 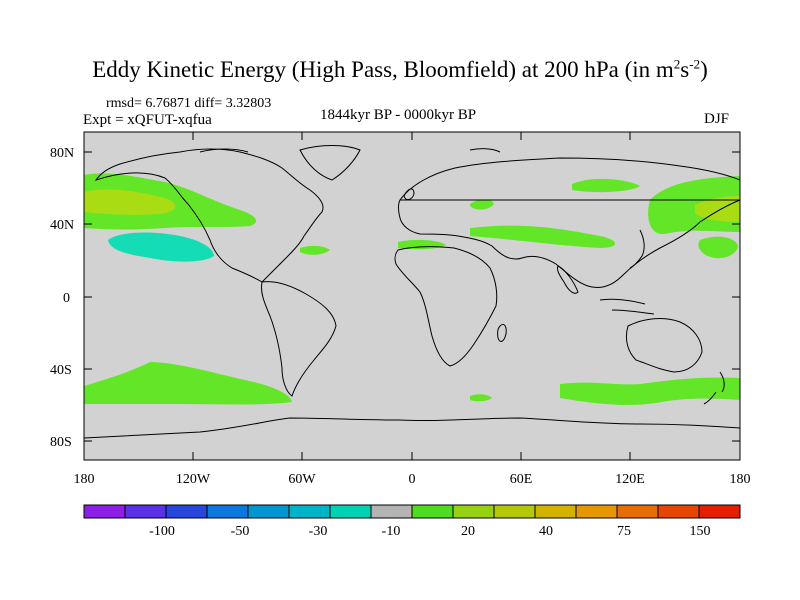 I want to click on lat-label-80s: 80S, so click(x=61, y=442).